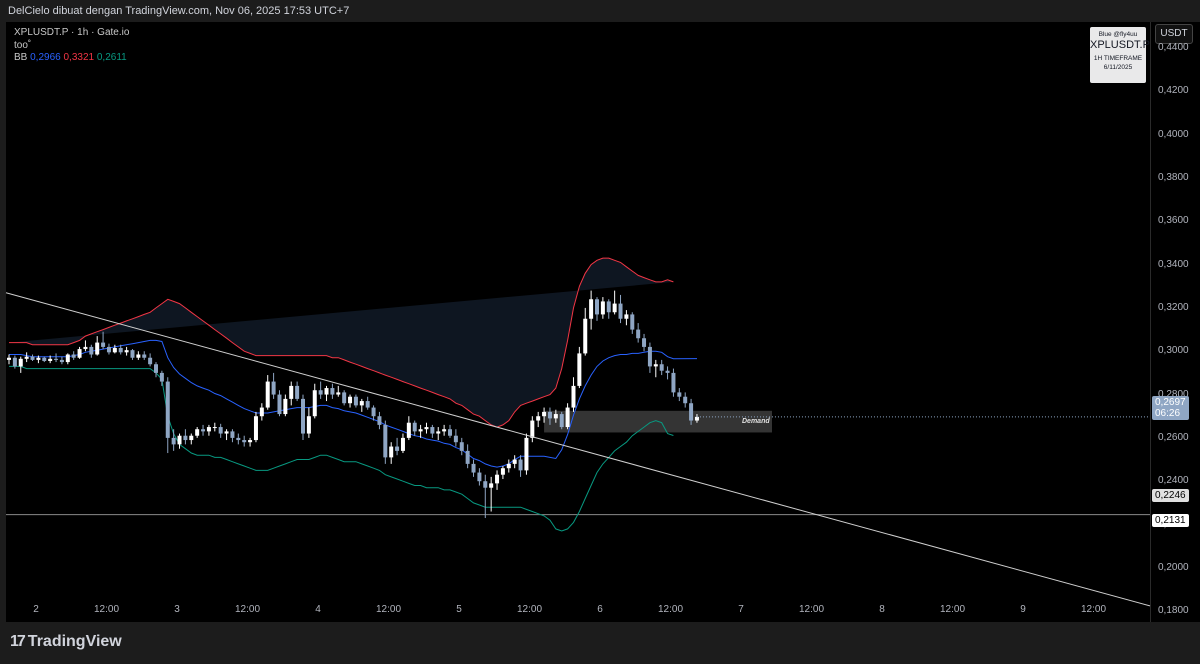  What do you see at coordinates (21, 57) in the screenshot?
I see `bb-label: BB` at bounding box center [21, 57].